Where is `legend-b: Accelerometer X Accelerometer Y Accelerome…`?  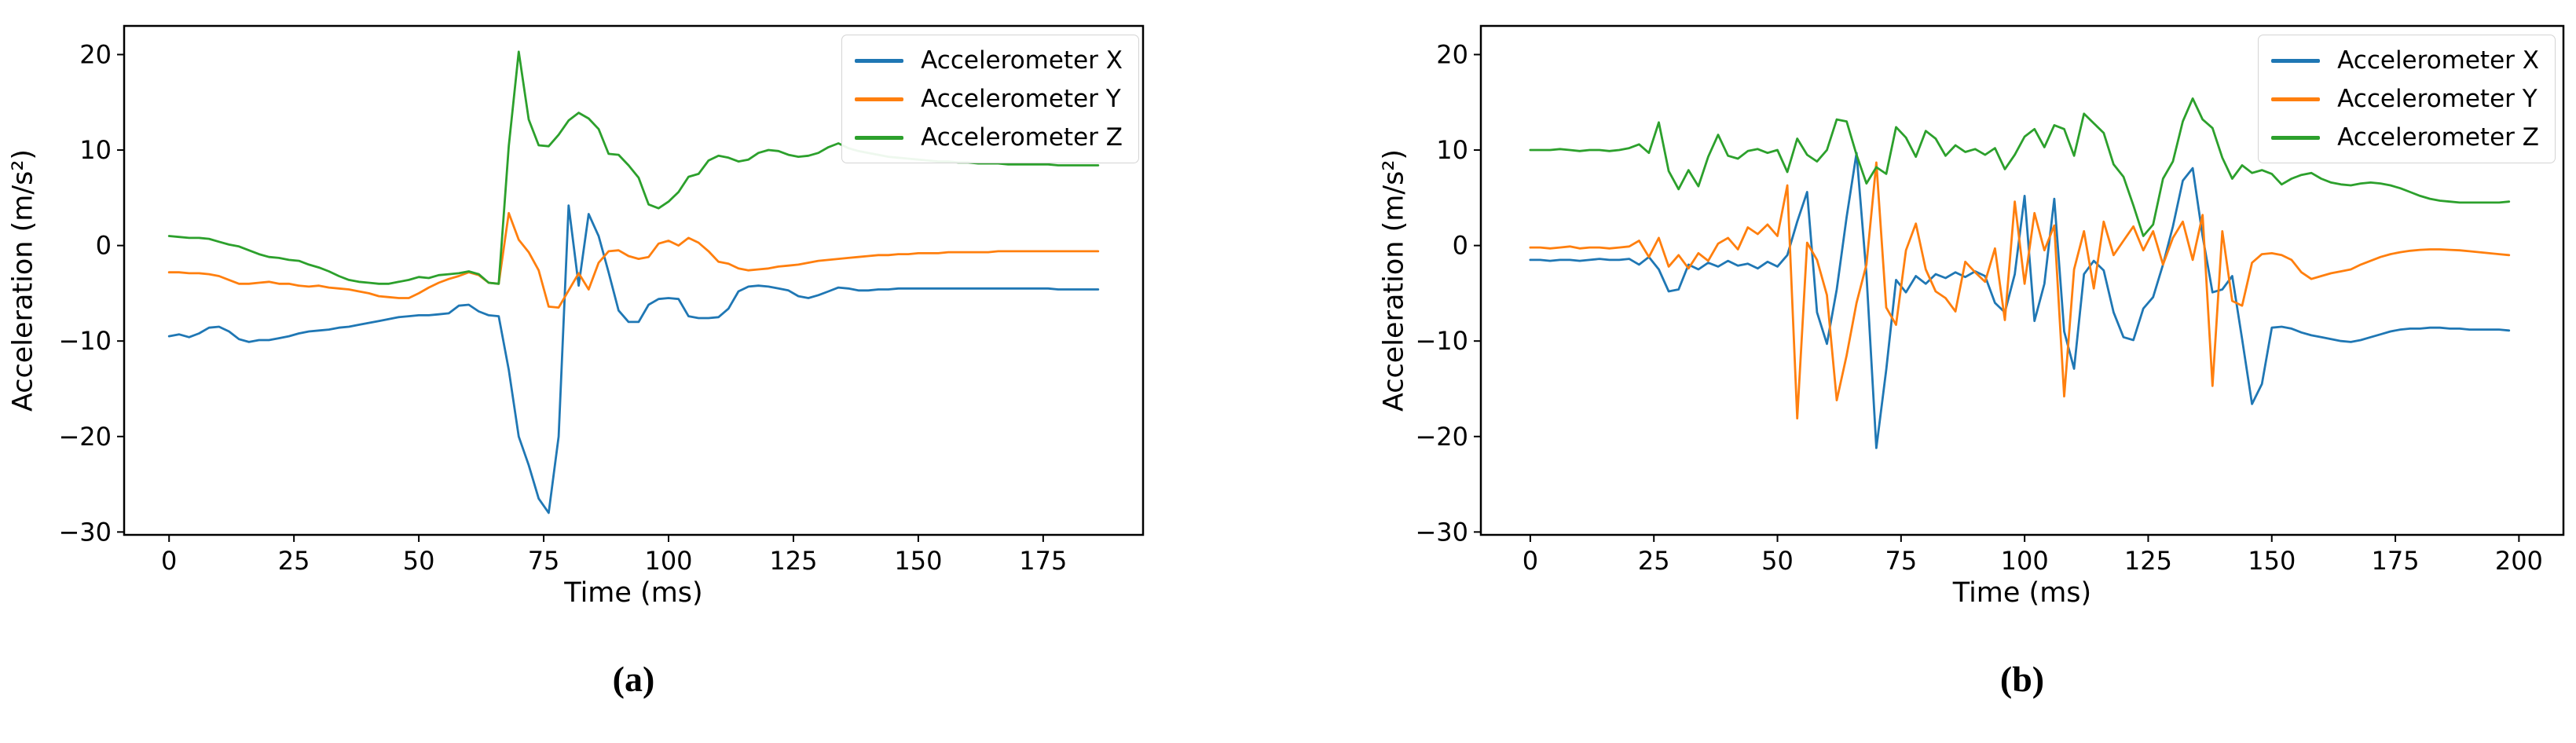
legend-b: Accelerometer X Accelerometer Y Accelerome… is located at coordinates (2407, 99).